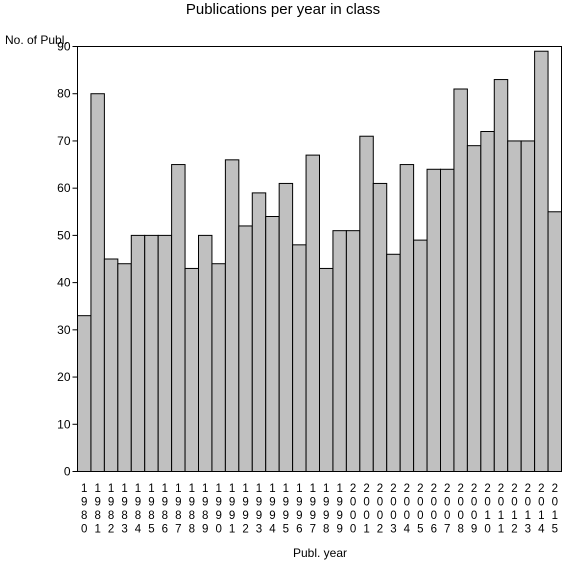 Image resolution: width=567 pixels, height=567 pixels. Describe the element at coordinates (64, 330) in the screenshot. I see `y-tick-label: 30` at that location.